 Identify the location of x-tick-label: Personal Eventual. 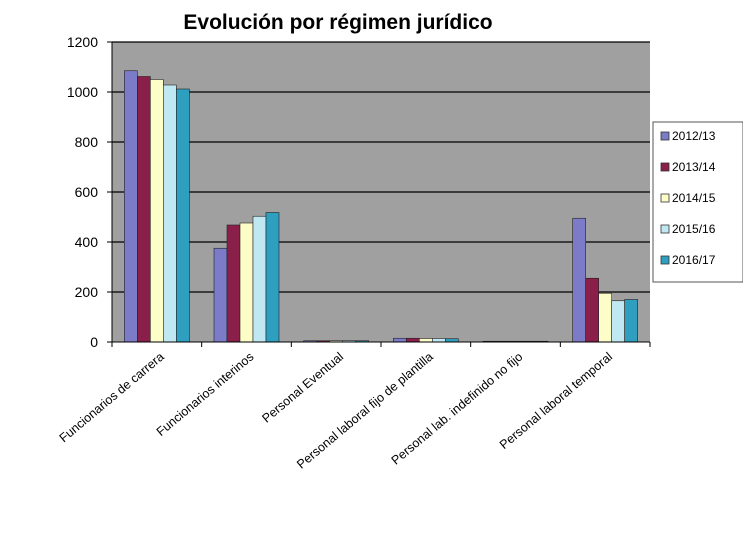
(302, 388).